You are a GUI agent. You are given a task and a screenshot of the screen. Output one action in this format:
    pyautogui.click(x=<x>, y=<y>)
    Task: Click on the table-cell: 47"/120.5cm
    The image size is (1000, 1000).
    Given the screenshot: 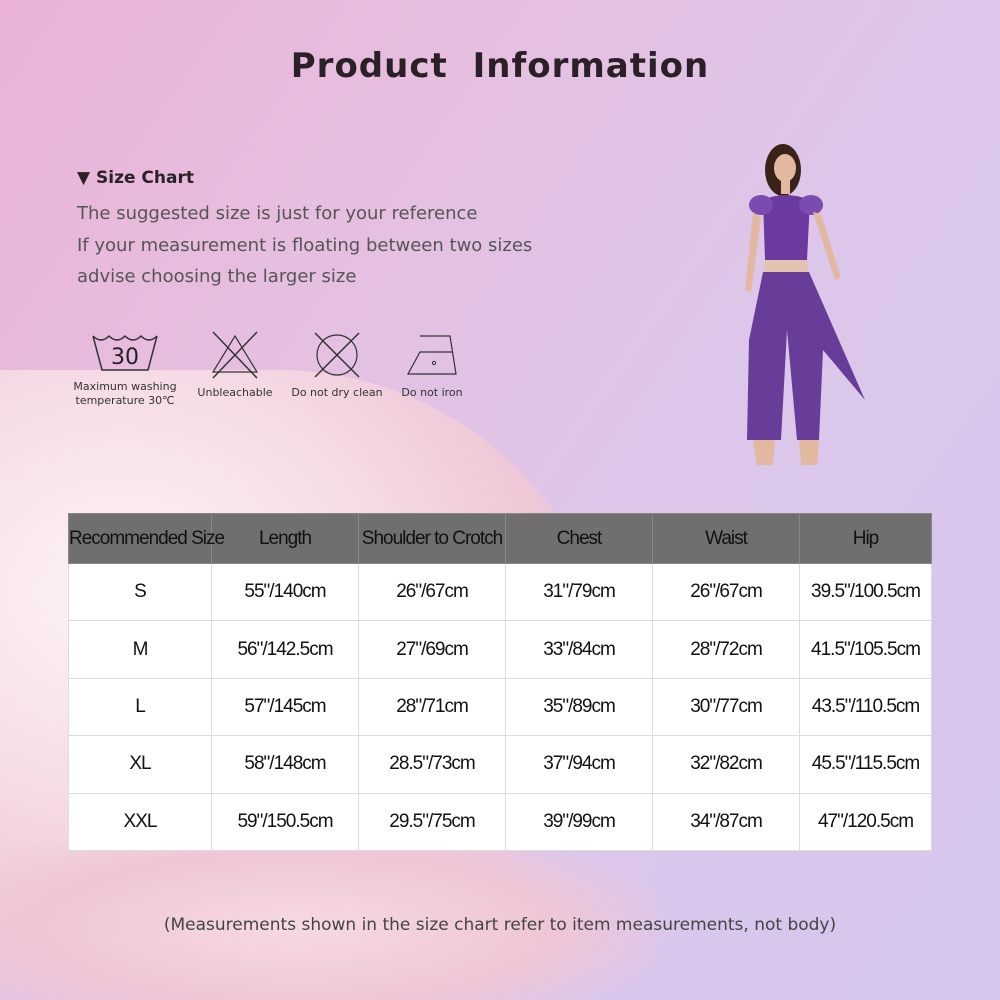 What is the action you would take?
    pyautogui.click(x=865, y=821)
    